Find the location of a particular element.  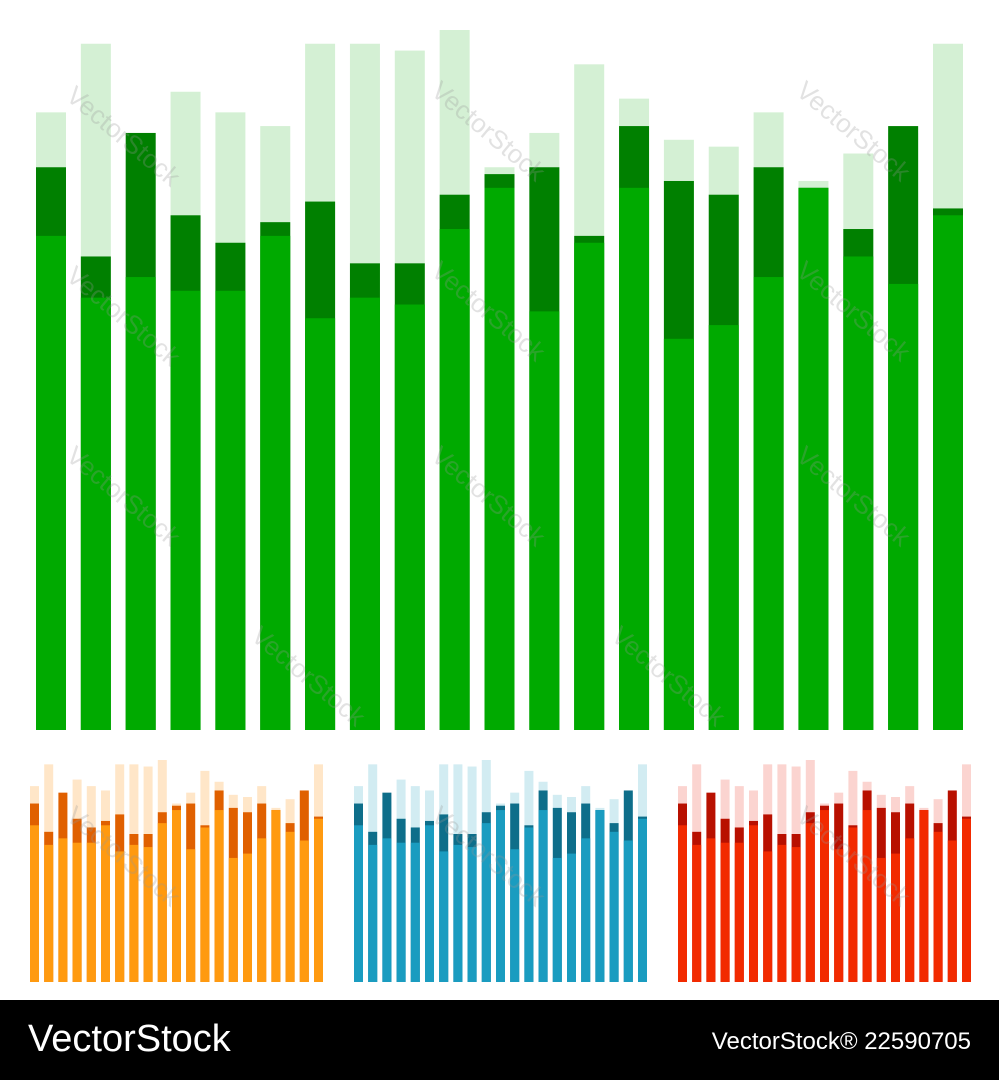

footer-image-id: VectorStock® 22590705 is located at coordinates (841, 1041).